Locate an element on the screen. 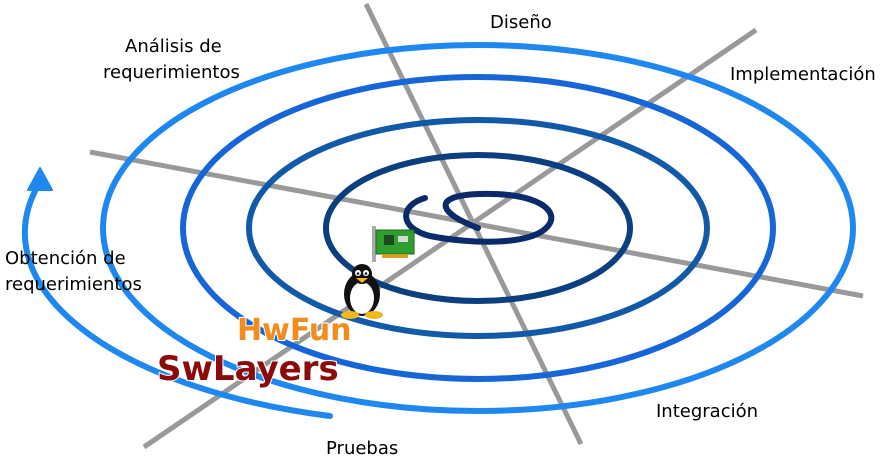  arrow-head-icon is located at coordinates (40, 179).